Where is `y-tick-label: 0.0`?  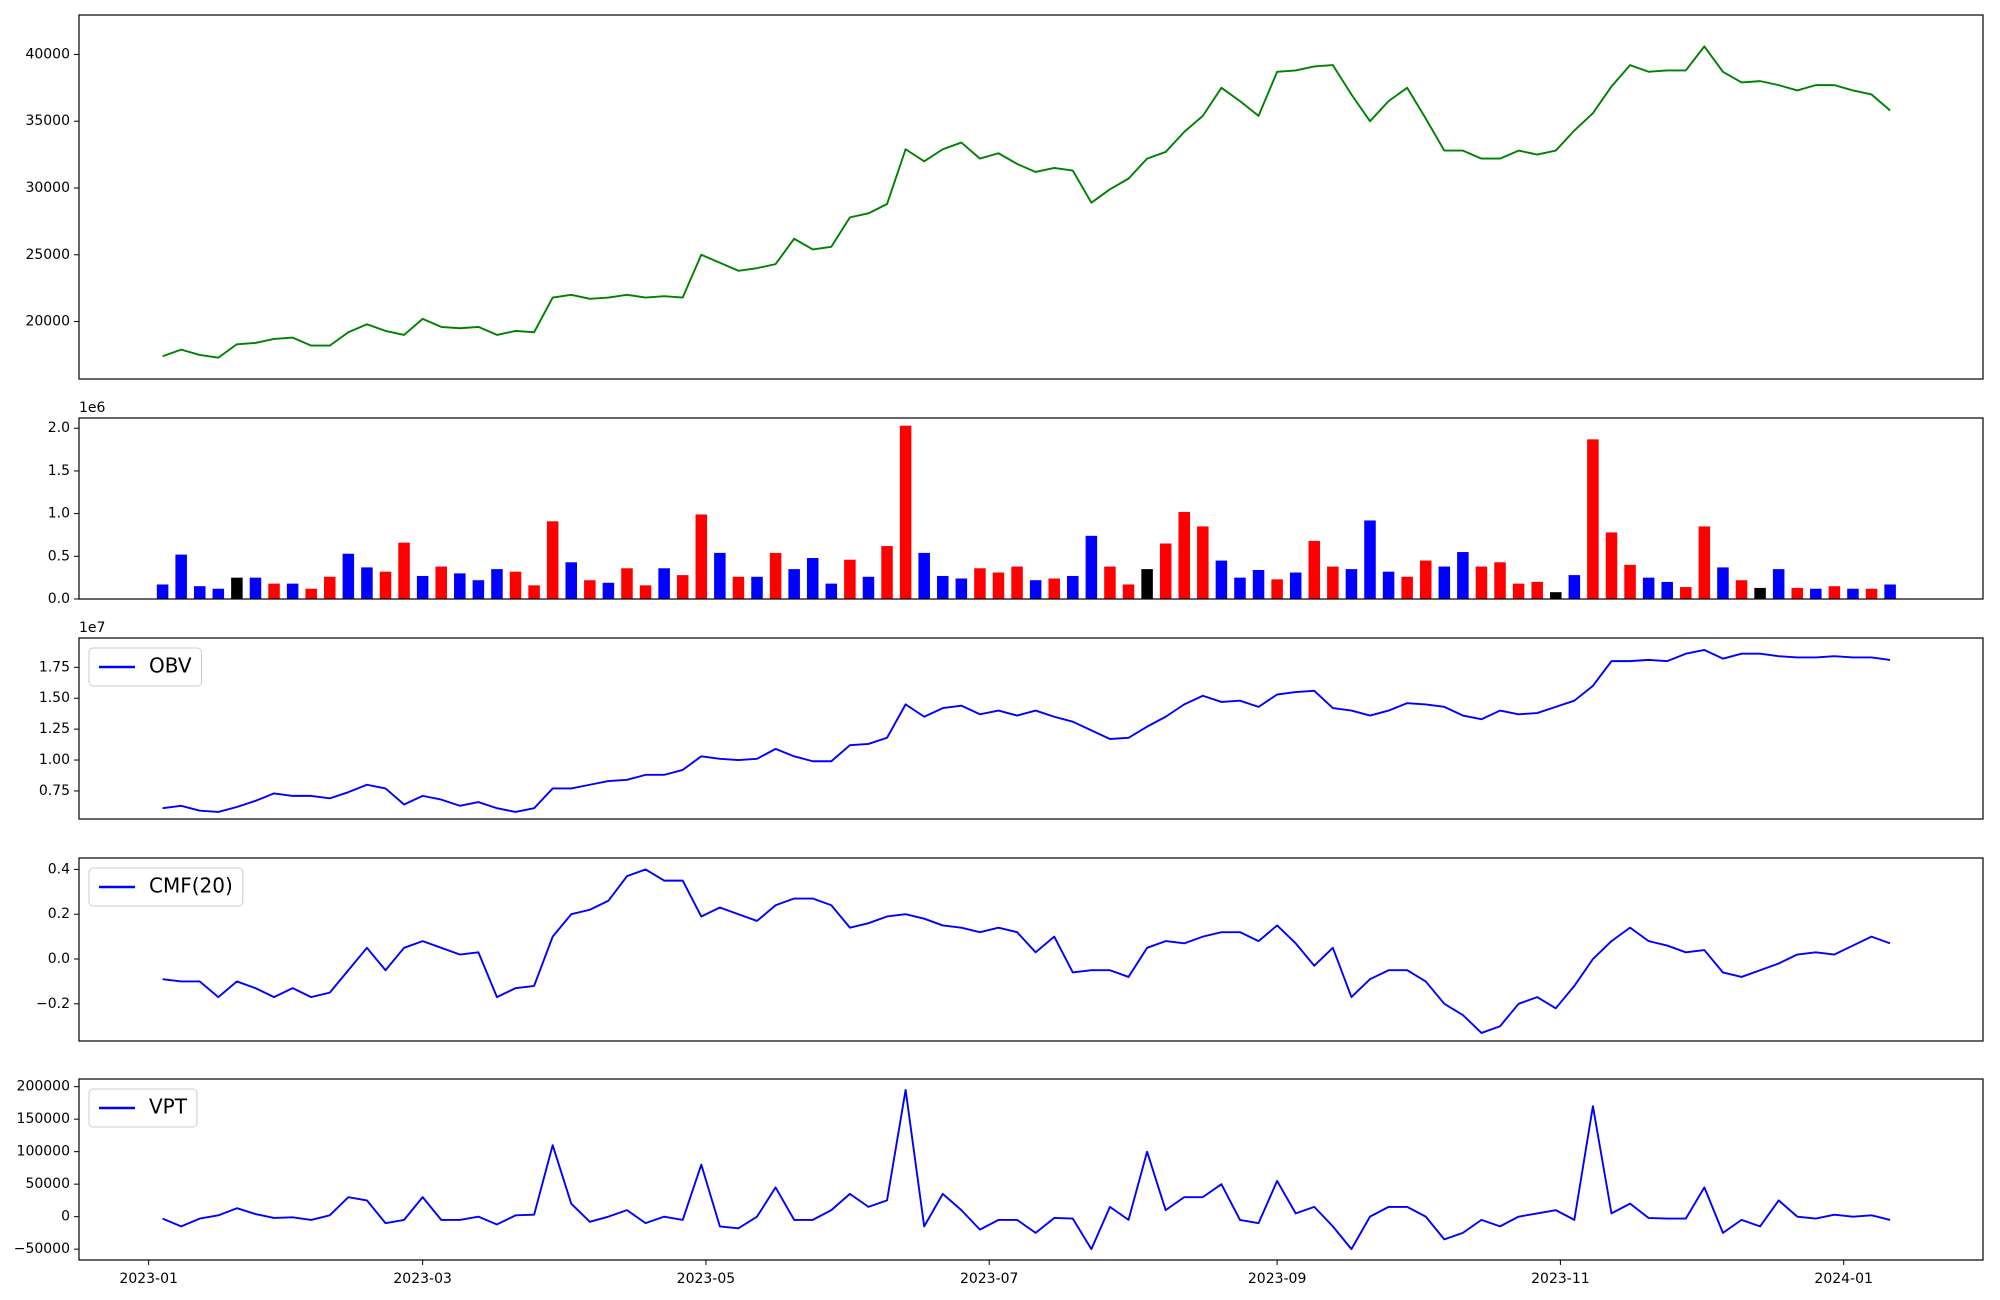 y-tick-label: 0.0 is located at coordinates (59, 599).